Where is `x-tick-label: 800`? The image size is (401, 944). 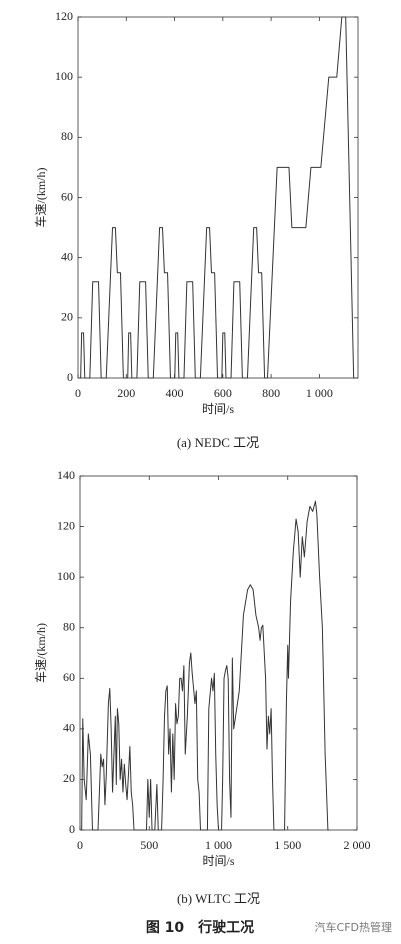 x-tick-label: 800 is located at coordinates (271, 393).